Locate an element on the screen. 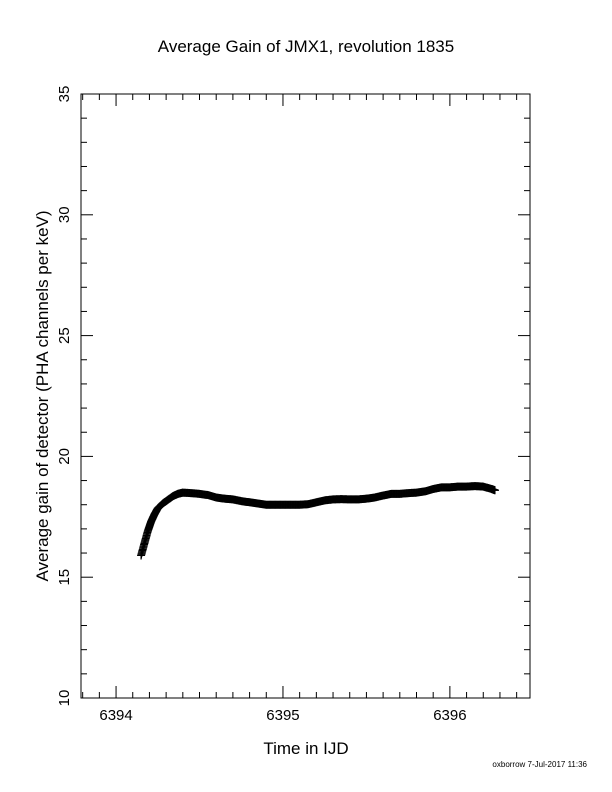 This screenshot has height=792, width=612. chart-title: Average Gain of JMX1, revolution 1835 is located at coordinates (306, 46).